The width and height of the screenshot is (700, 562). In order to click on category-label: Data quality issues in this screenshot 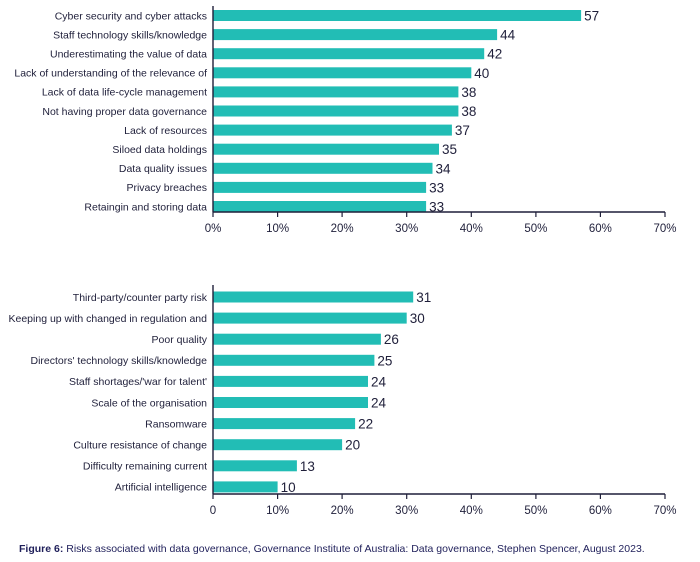, I will do `click(163, 169)`.